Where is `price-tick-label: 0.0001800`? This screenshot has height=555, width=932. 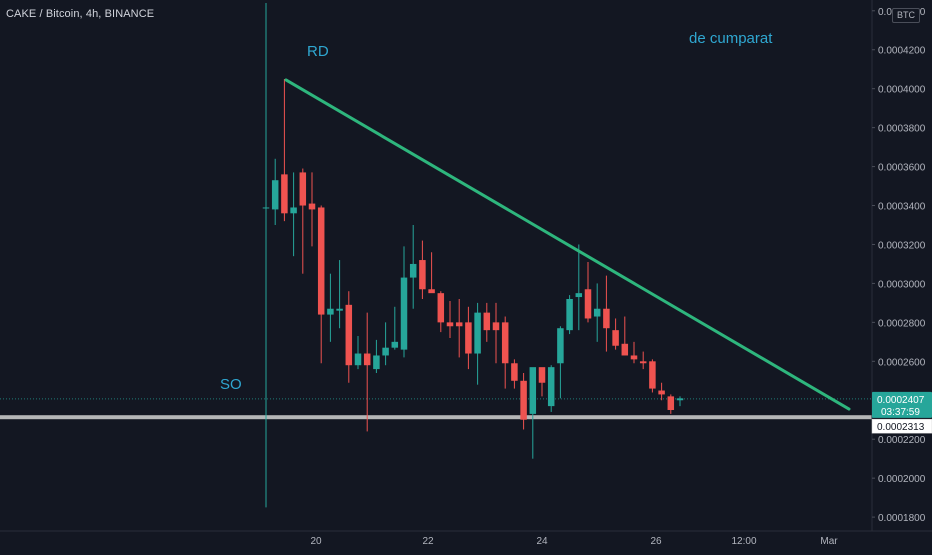 price-tick-label: 0.0001800 is located at coordinates (902, 518).